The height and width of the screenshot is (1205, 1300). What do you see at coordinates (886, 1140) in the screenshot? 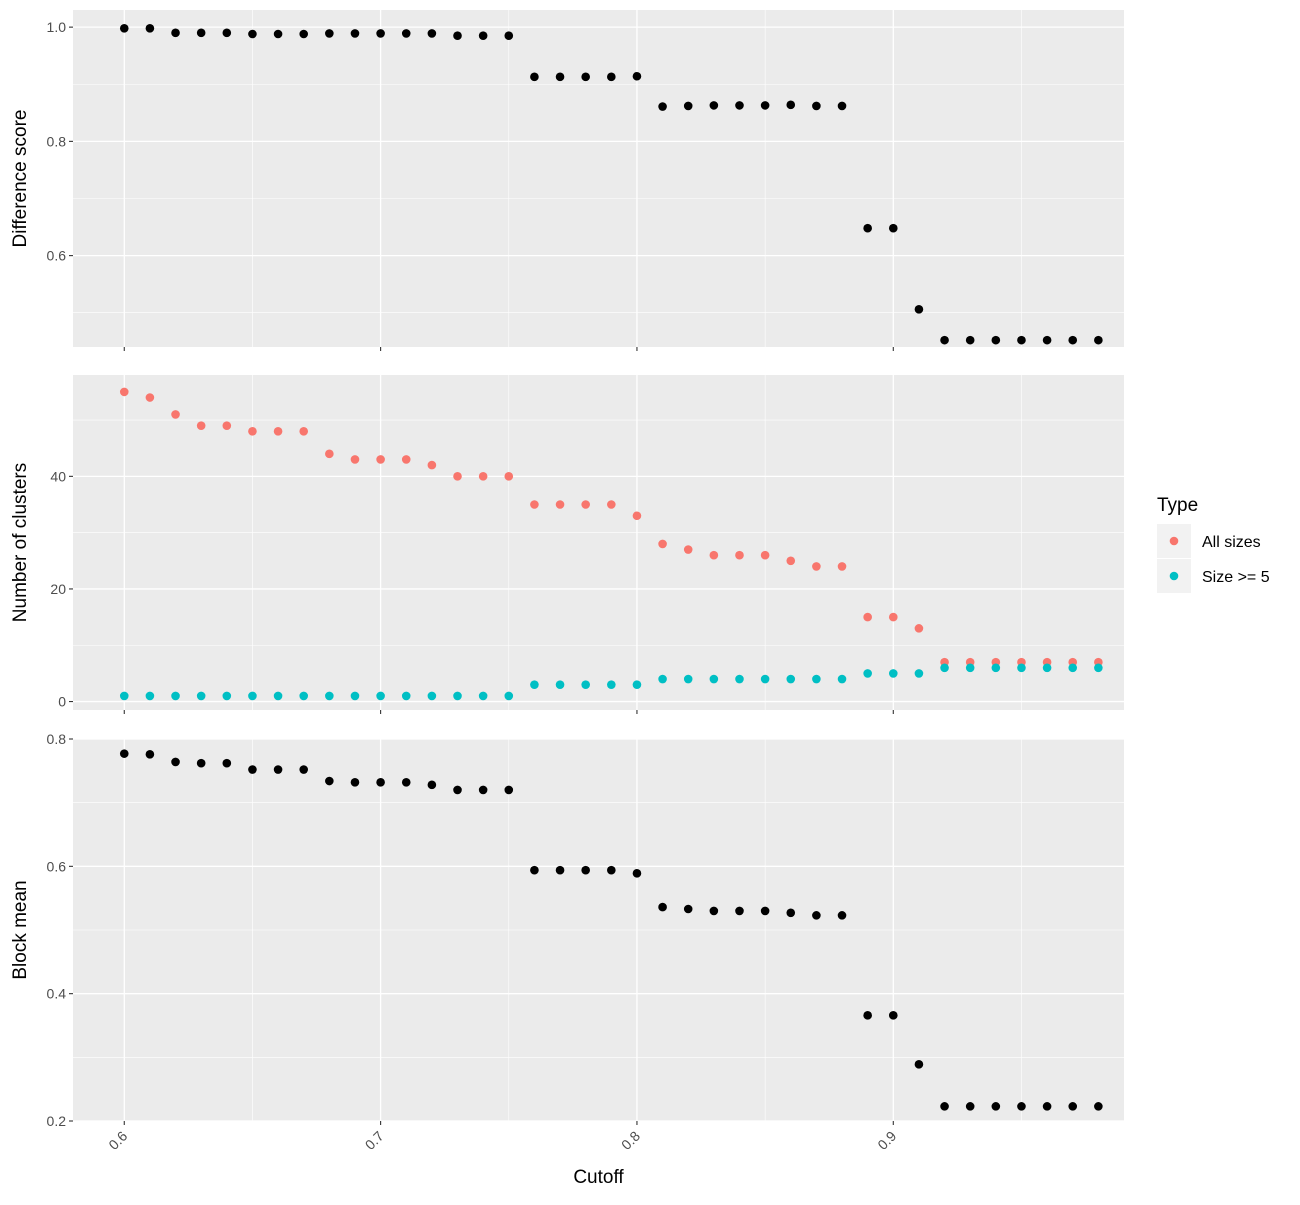
I see `x-tick-label: 0.9` at bounding box center [886, 1140].